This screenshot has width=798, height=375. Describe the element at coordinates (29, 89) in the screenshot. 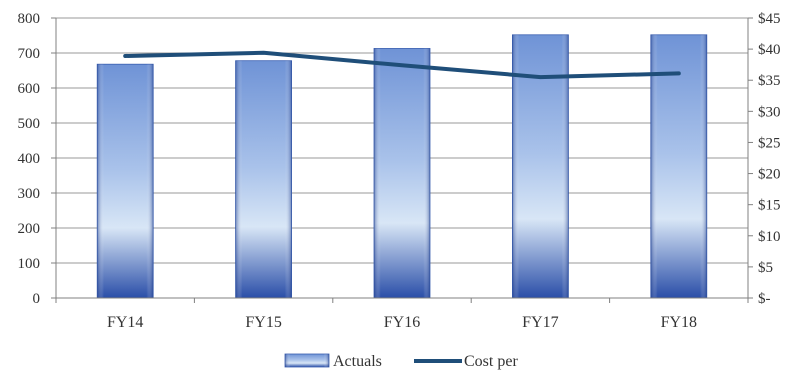

I see `y-left-tick-label: 600` at that location.